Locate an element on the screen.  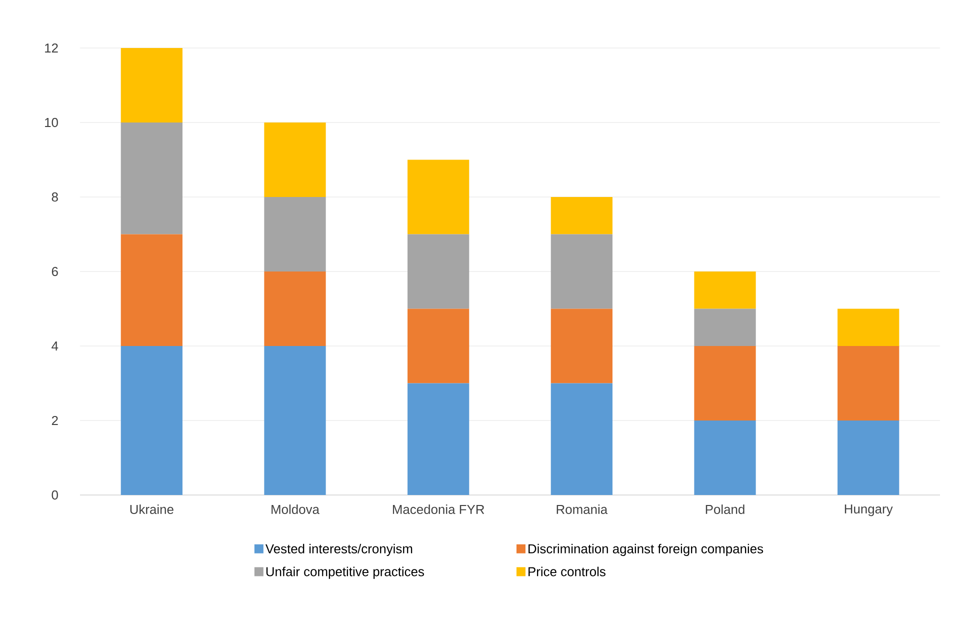
x-tick-label: Moldova is located at coordinates (296, 509).